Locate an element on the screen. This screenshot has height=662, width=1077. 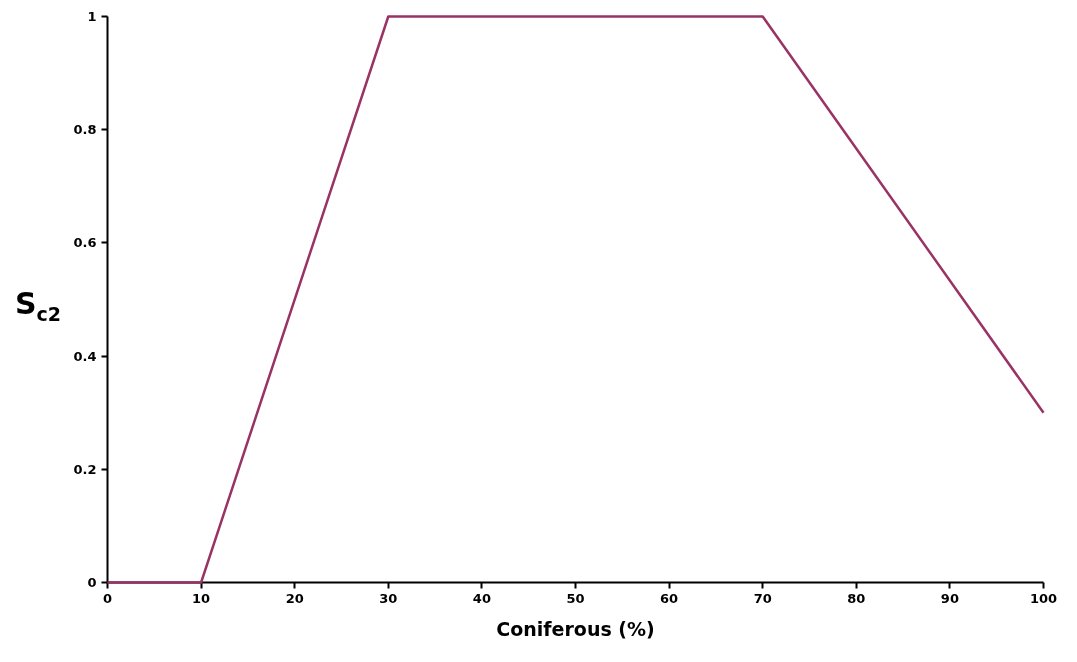
x-tick-label: 60 is located at coordinates (669, 598).